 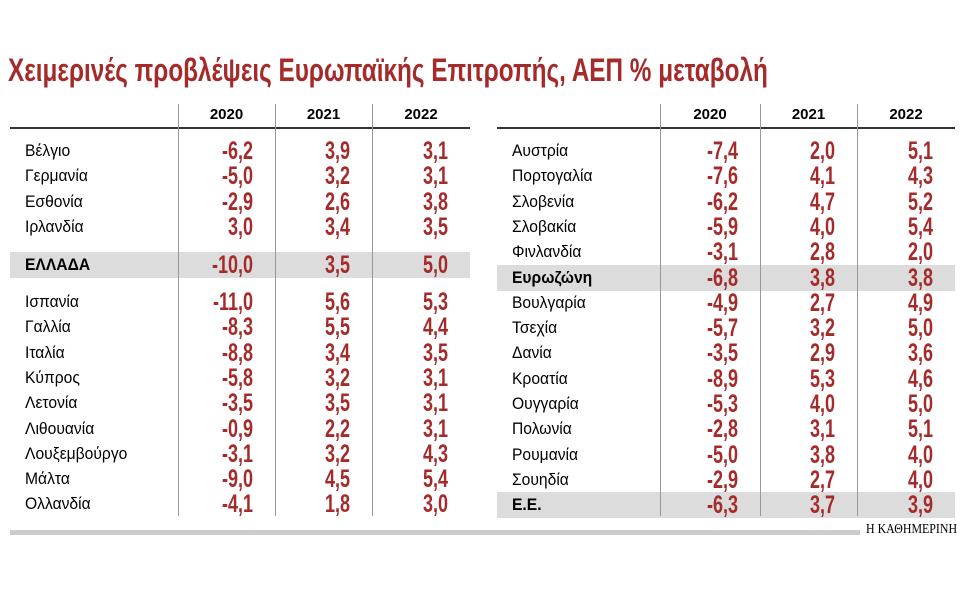 What do you see at coordinates (47, 479) in the screenshot?
I see `row-label: Μάλτα` at bounding box center [47, 479].